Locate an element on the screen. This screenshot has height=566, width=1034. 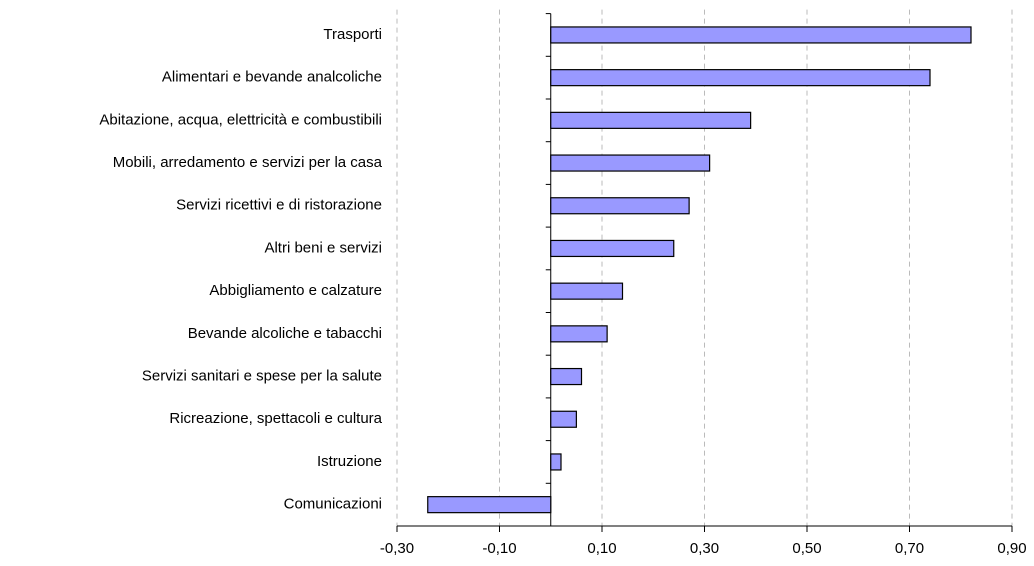
y-tick-label: Bevande alcoliche e tabacchi is located at coordinates (285, 333).